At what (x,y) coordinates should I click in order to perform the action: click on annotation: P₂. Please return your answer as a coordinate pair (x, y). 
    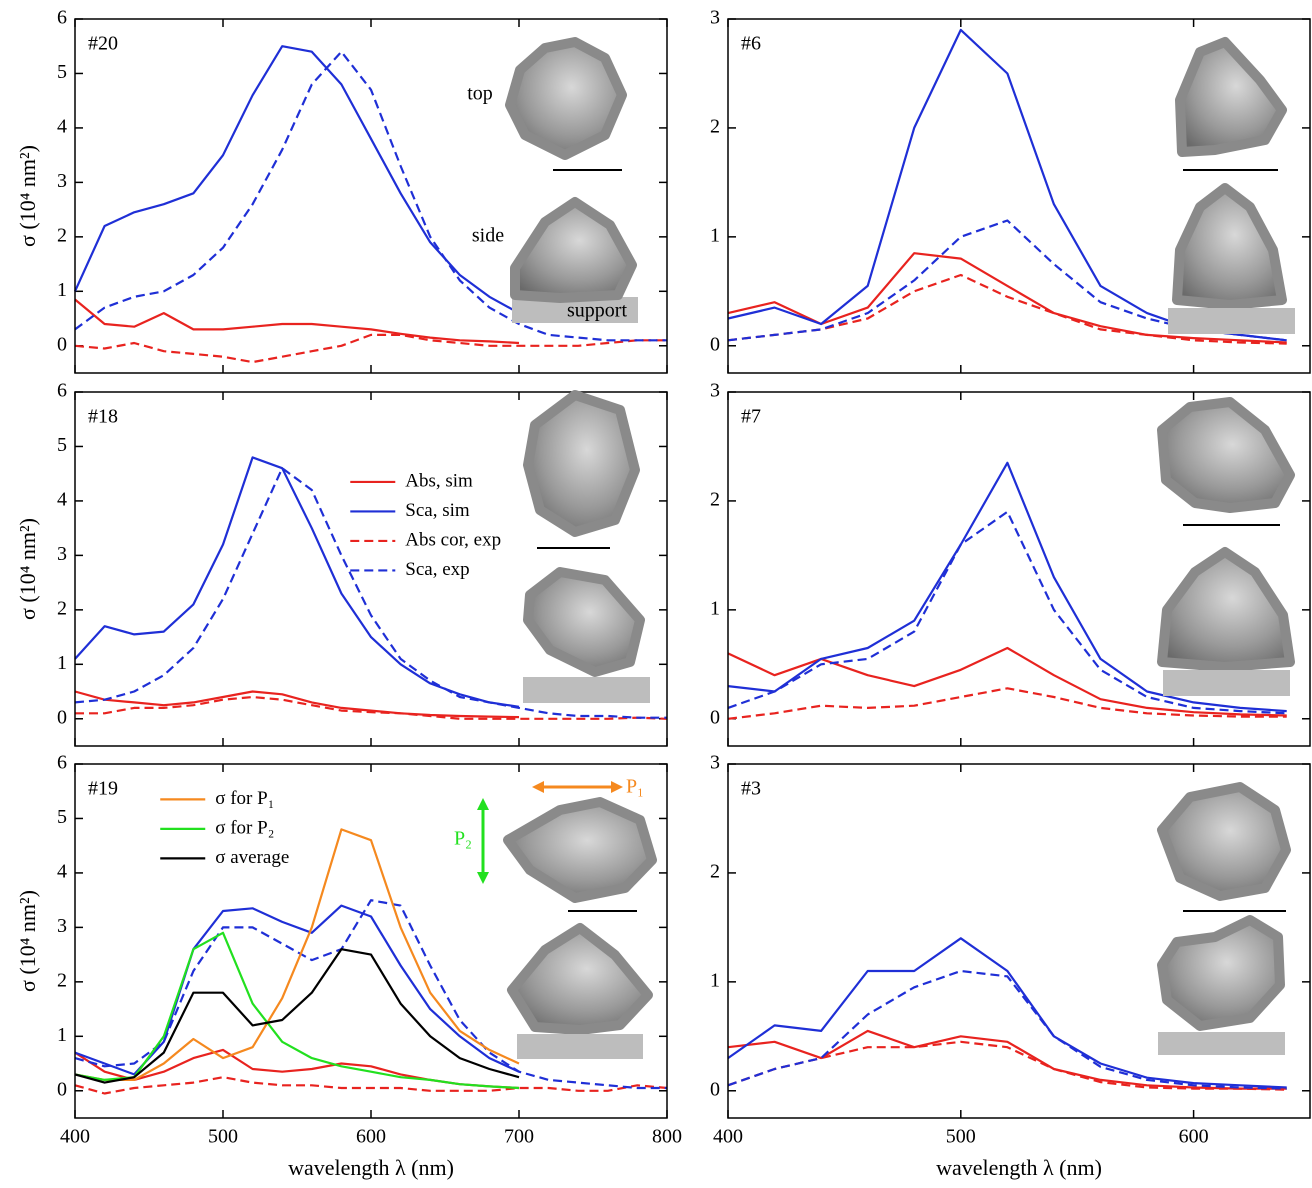
    Looking at the image, I should click on (463, 839).